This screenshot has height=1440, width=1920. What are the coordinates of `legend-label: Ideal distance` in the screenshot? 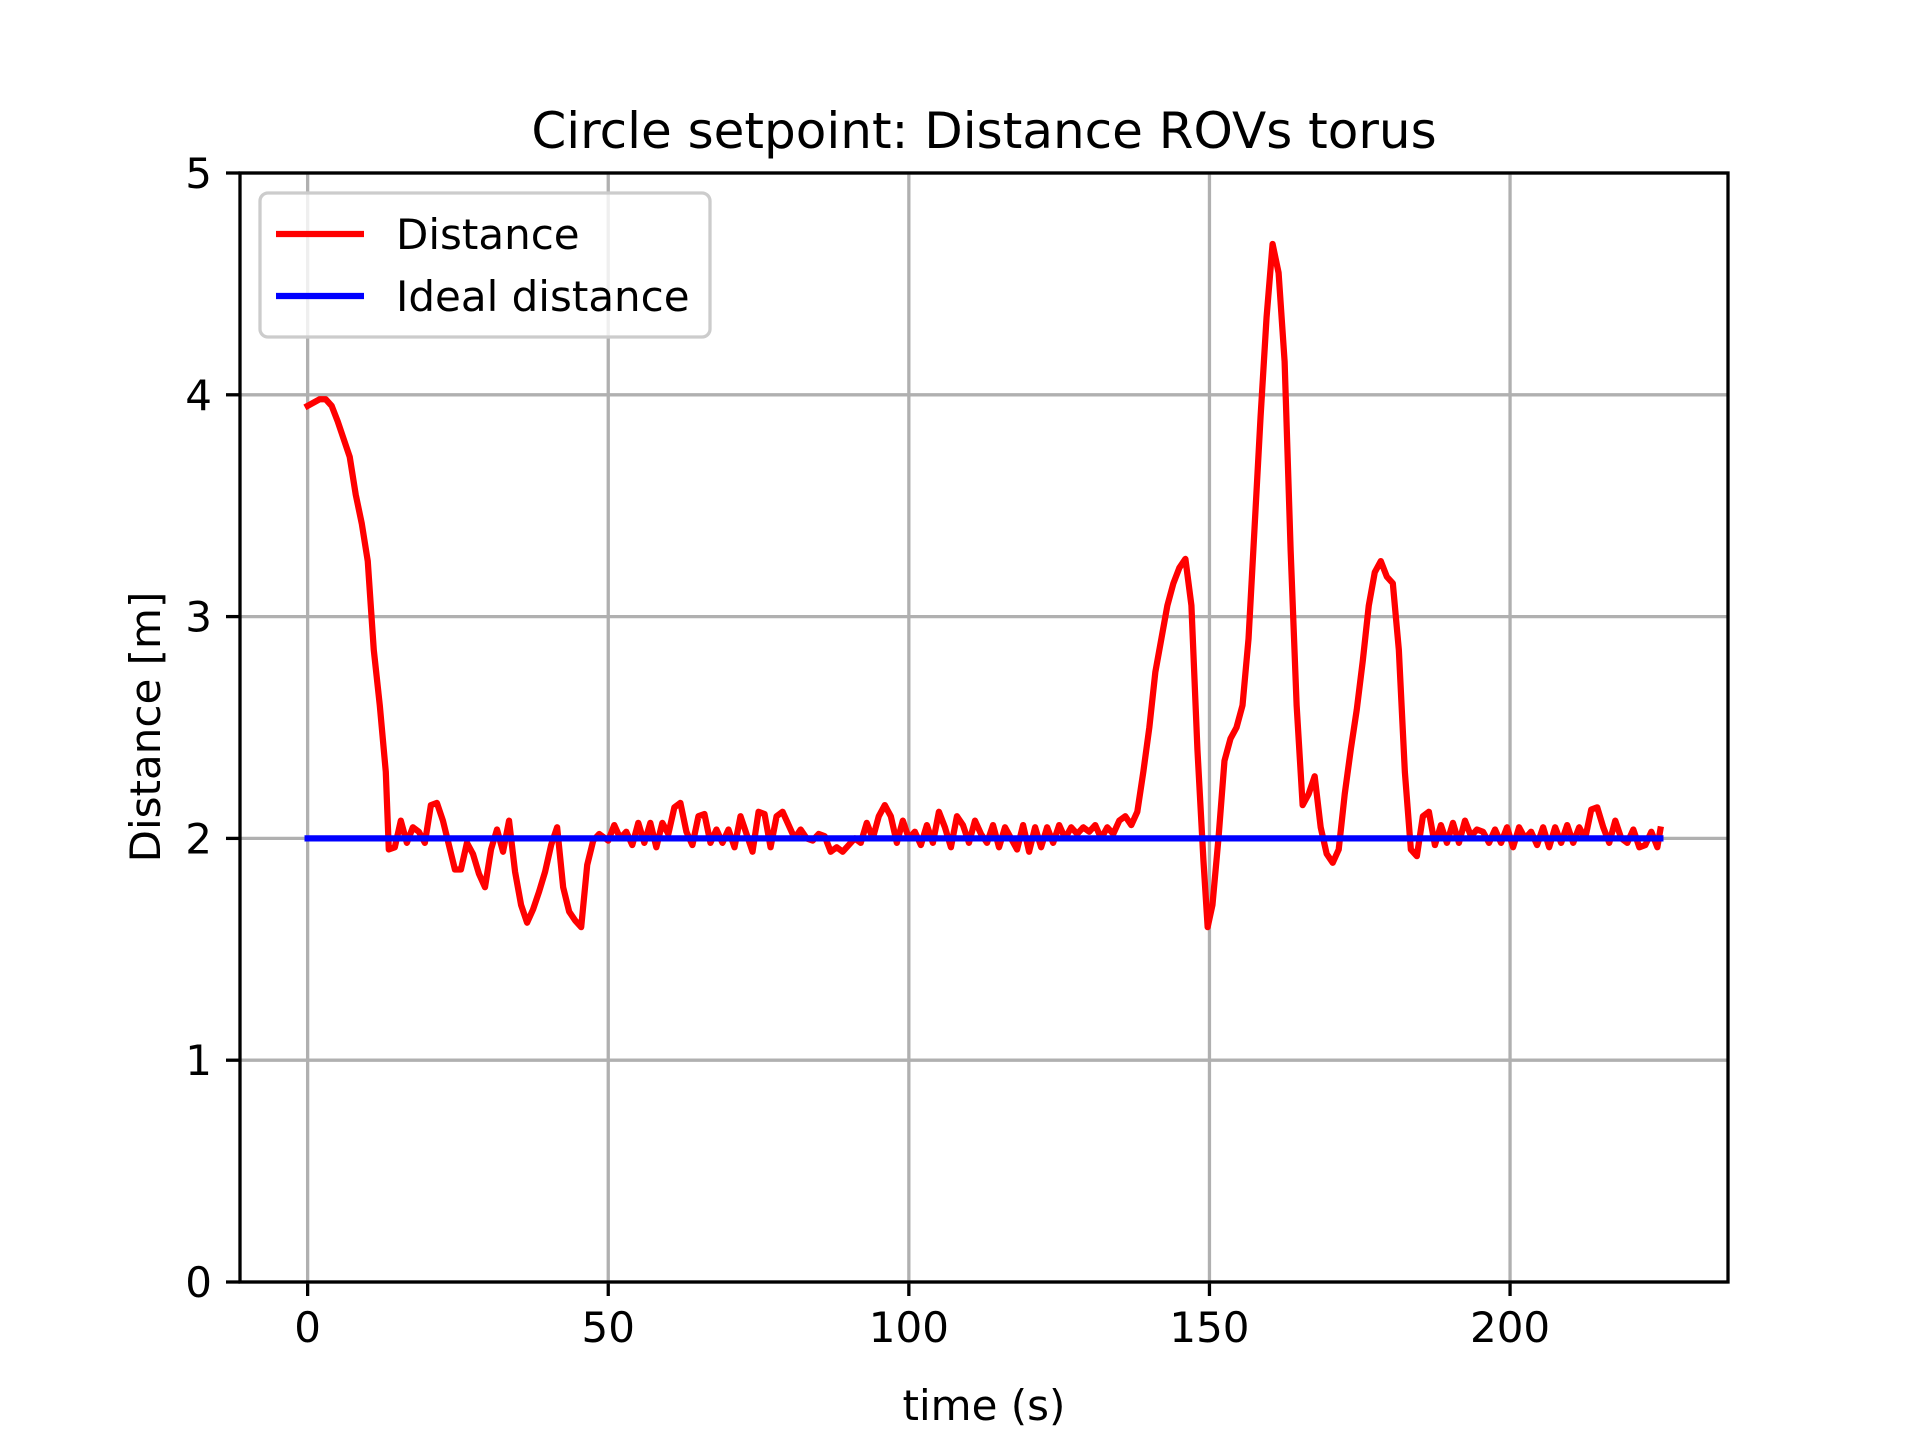 It's located at (543, 296).